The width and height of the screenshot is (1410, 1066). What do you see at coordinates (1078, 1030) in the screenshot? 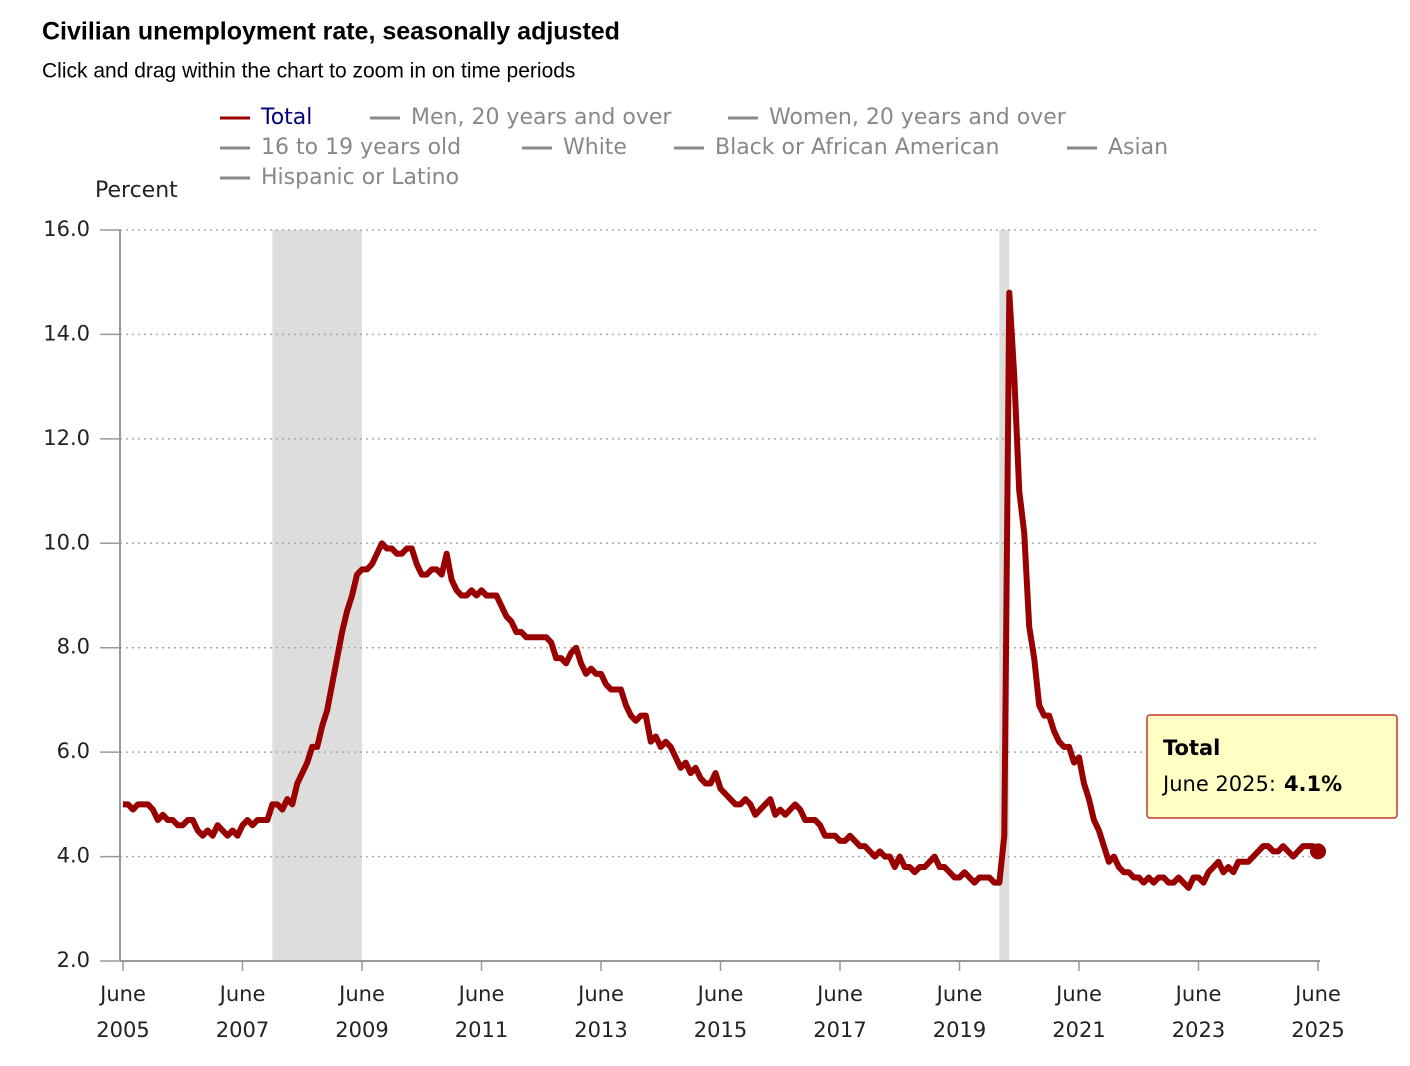
I see `x-tick-label: 2021` at bounding box center [1078, 1030].